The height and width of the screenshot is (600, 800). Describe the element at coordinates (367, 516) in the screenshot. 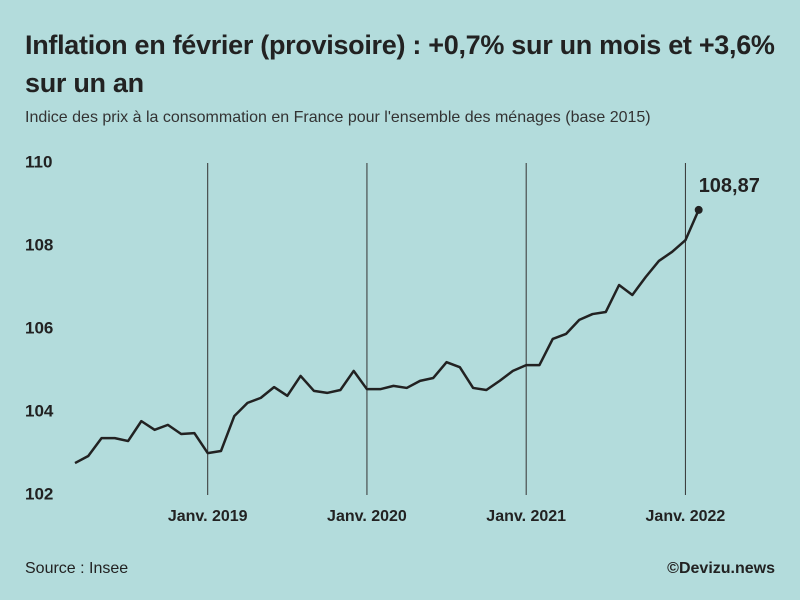

I see `x-tick-label: Janv. 2020` at that location.